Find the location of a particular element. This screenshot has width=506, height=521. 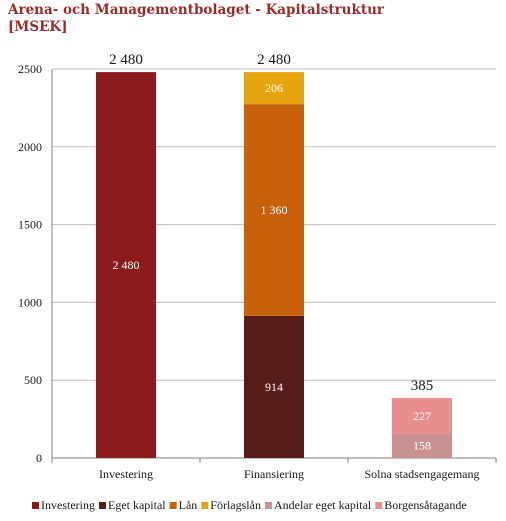

total-label: 385 is located at coordinates (422, 386).